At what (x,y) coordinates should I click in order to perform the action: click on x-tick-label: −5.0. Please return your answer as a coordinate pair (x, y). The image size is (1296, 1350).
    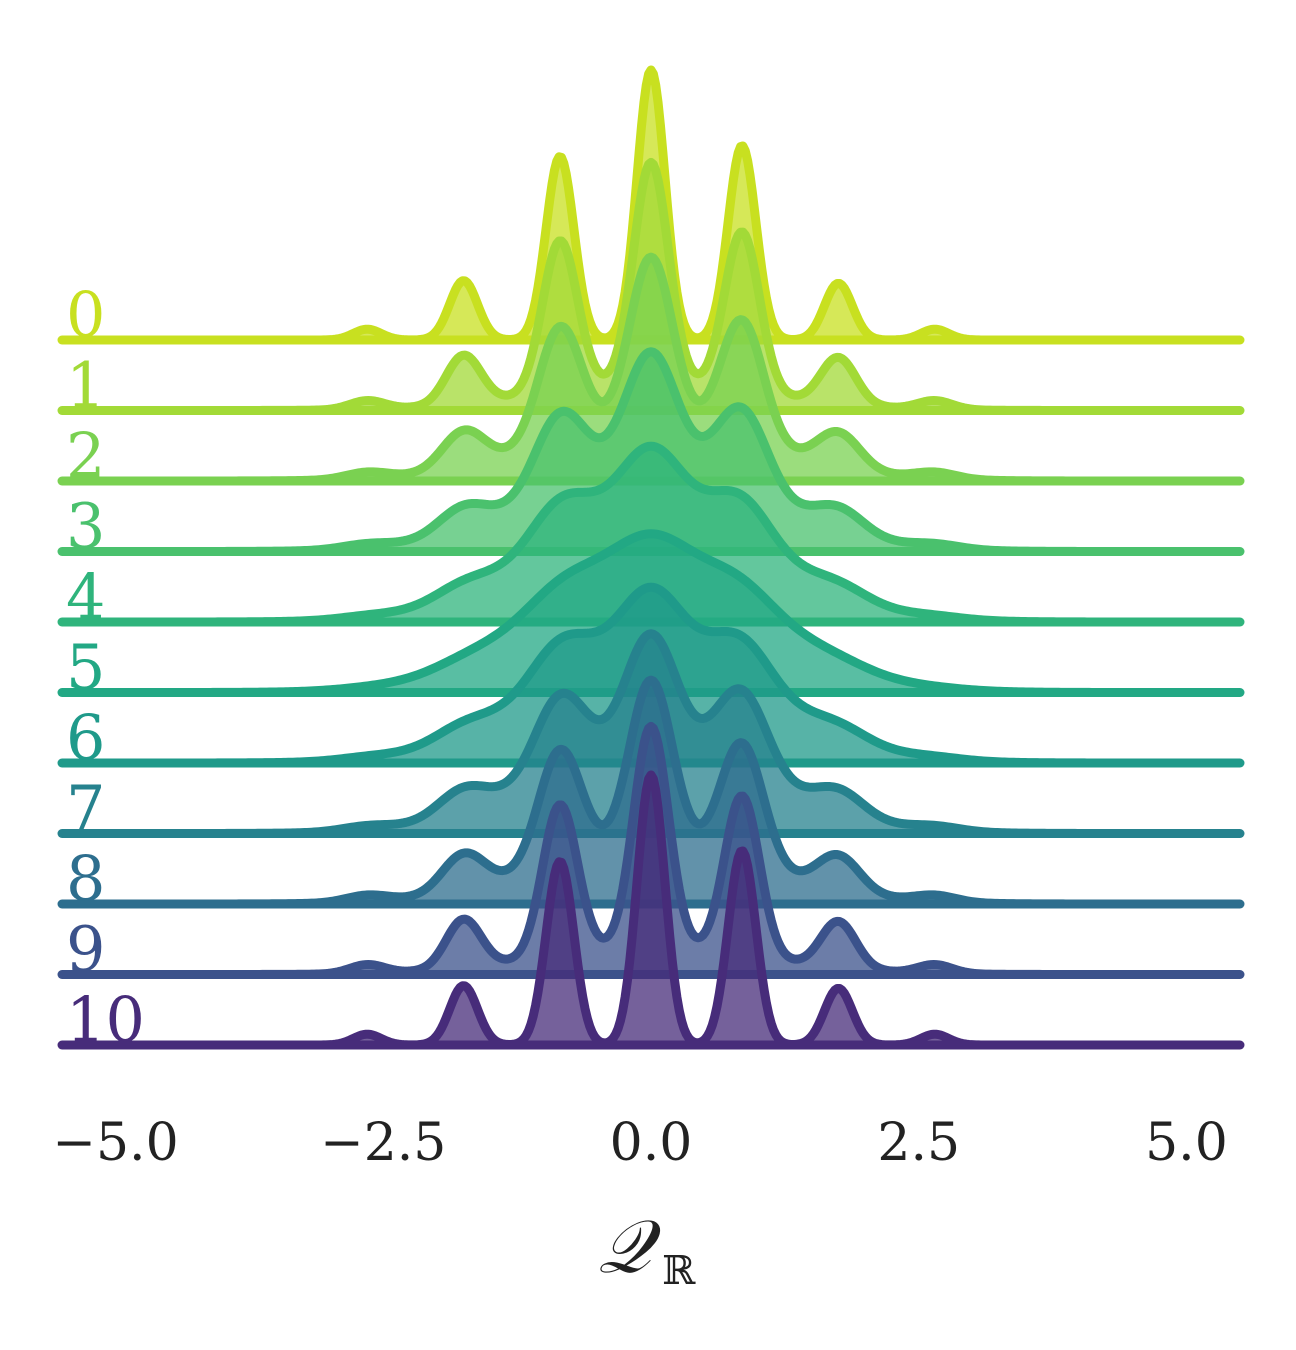
    Looking at the image, I should click on (115, 1143).